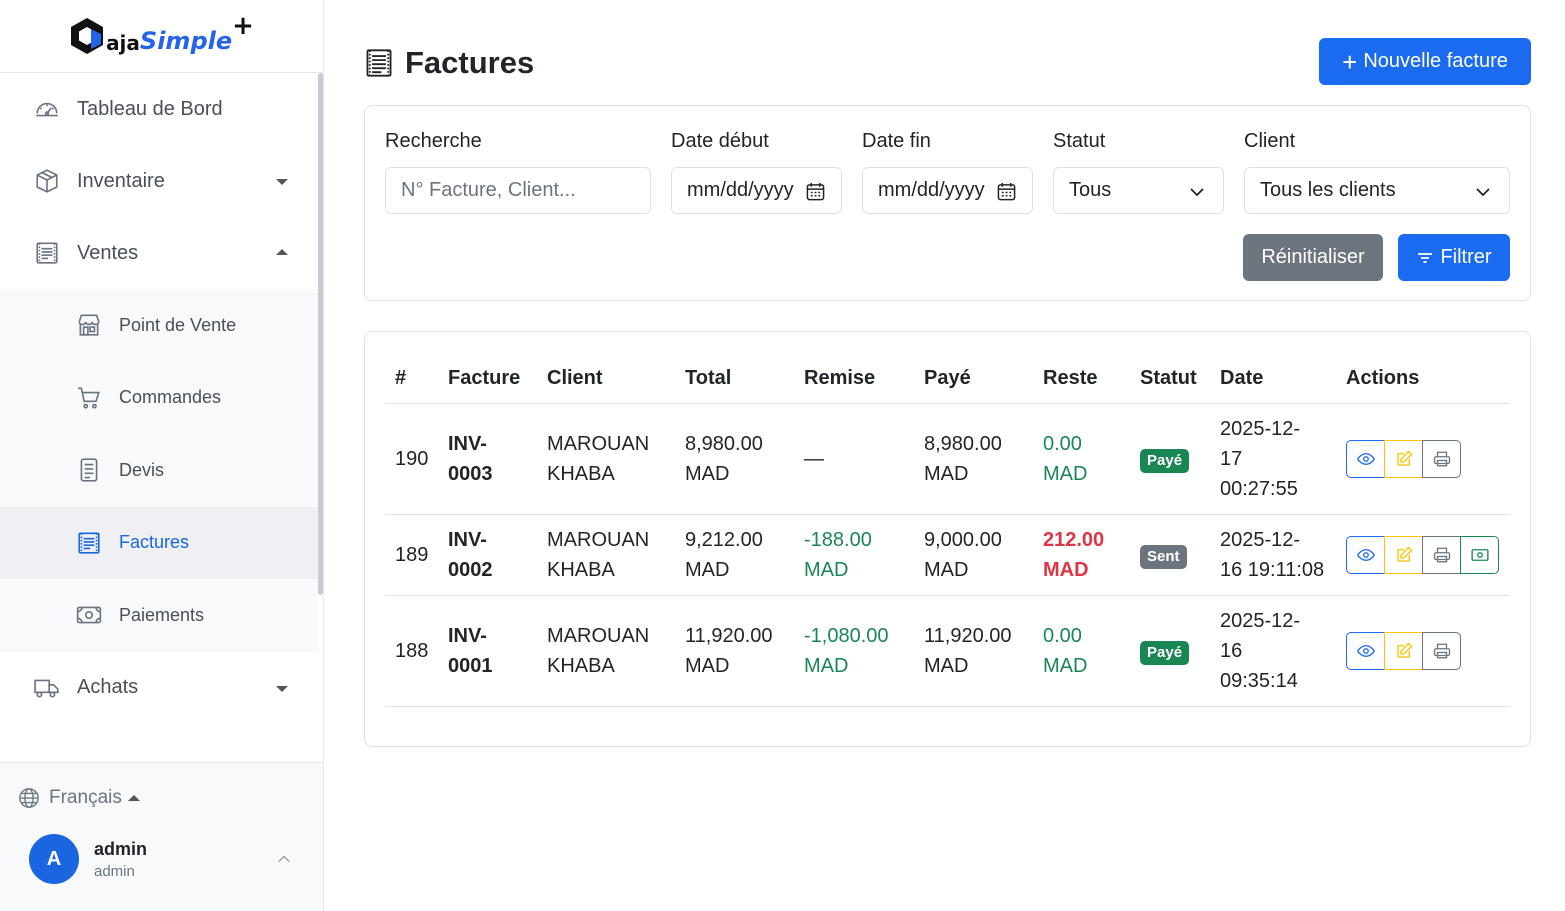  What do you see at coordinates (1328, 190) in the screenshot?
I see `client-select-value: Tous les clients` at bounding box center [1328, 190].